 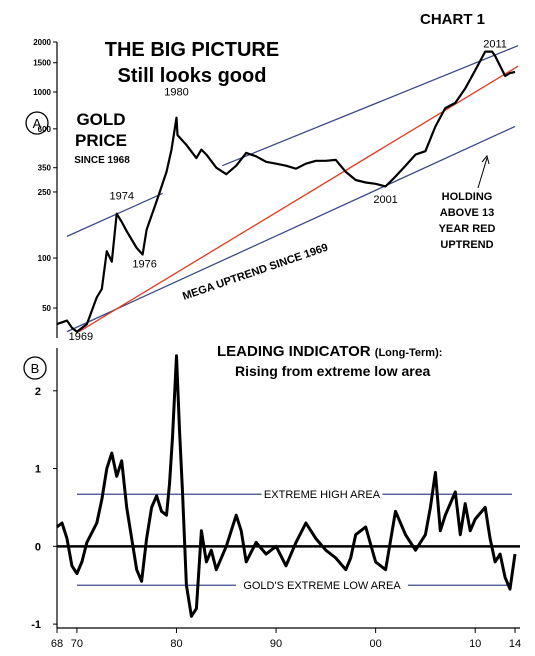 I want to click on panel-a-marker: A, so click(x=37, y=123).